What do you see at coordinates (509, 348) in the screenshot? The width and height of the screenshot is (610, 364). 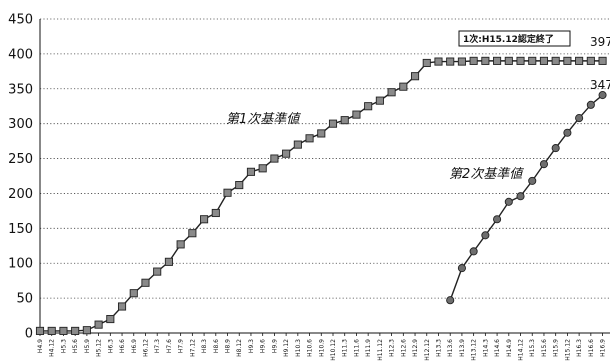 I see `x-tick-label: H14.9` at bounding box center [509, 348].